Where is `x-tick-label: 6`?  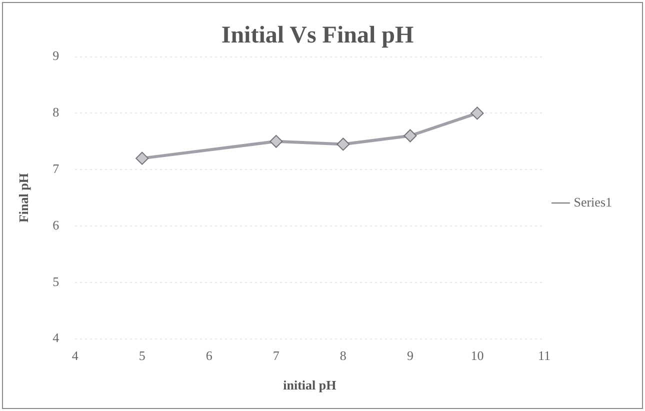 x-tick-label: 6 is located at coordinates (209, 356).